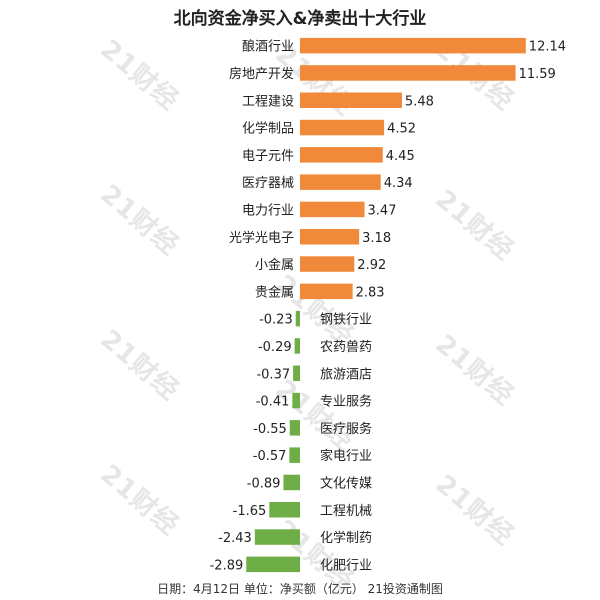 Image resolution: width=600 pixels, height=600 pixels. I want to click on value-label: 4.34, so click(398, 183).